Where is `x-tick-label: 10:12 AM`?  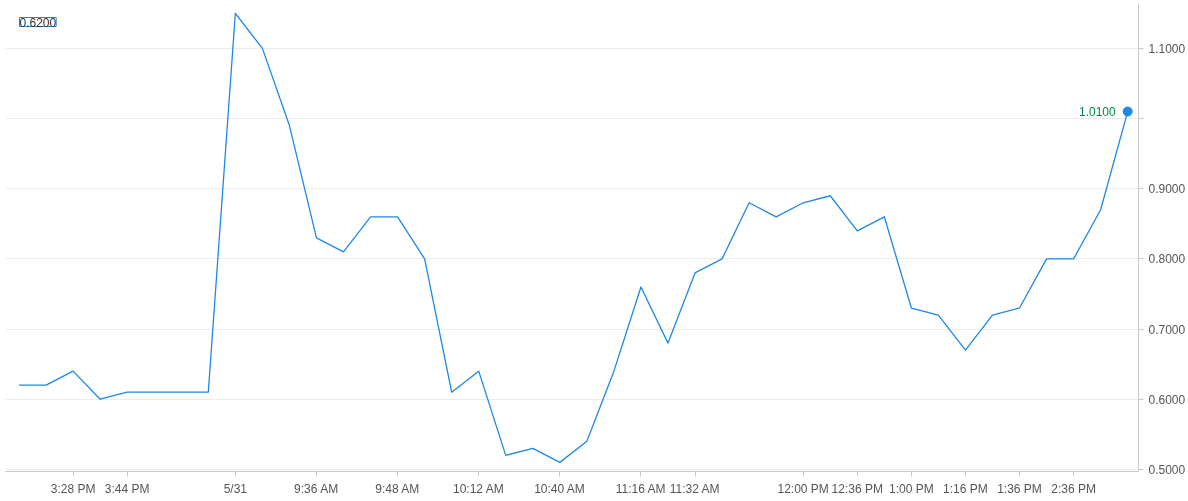
x-tick-label: 10:12 AM is located at coordinates (478, 488).